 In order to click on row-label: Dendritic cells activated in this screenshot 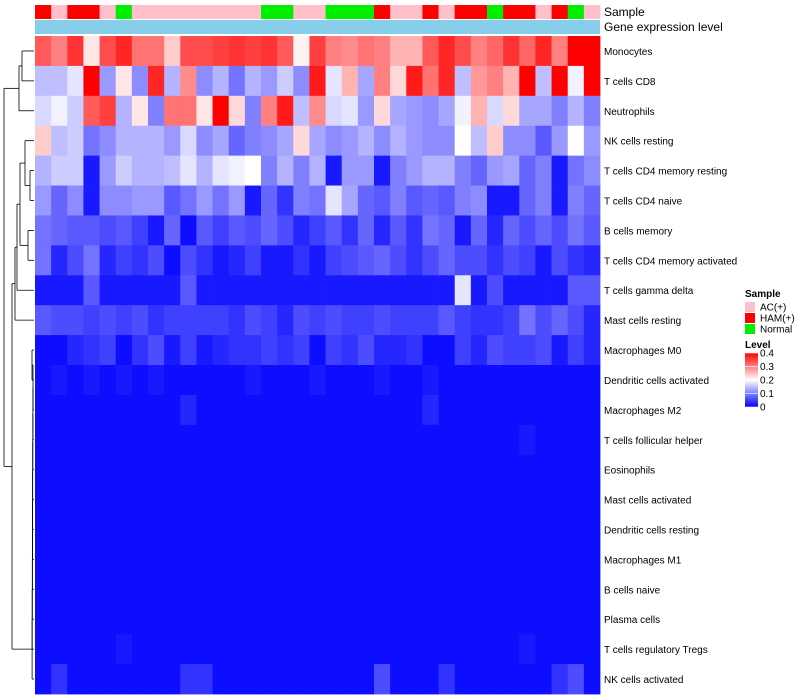, I will do `click(656, 381)`.